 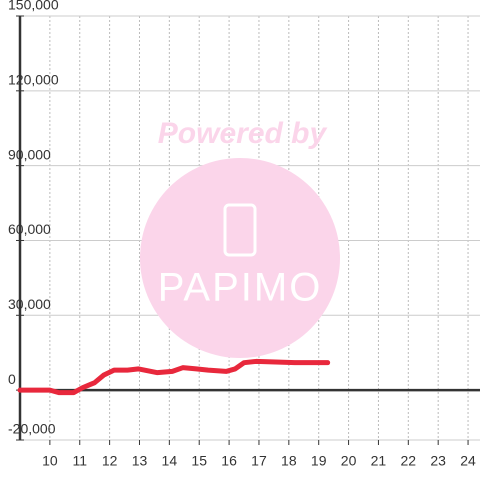 I want to click on x-tick-label: 11, so click(x=79, y=461).